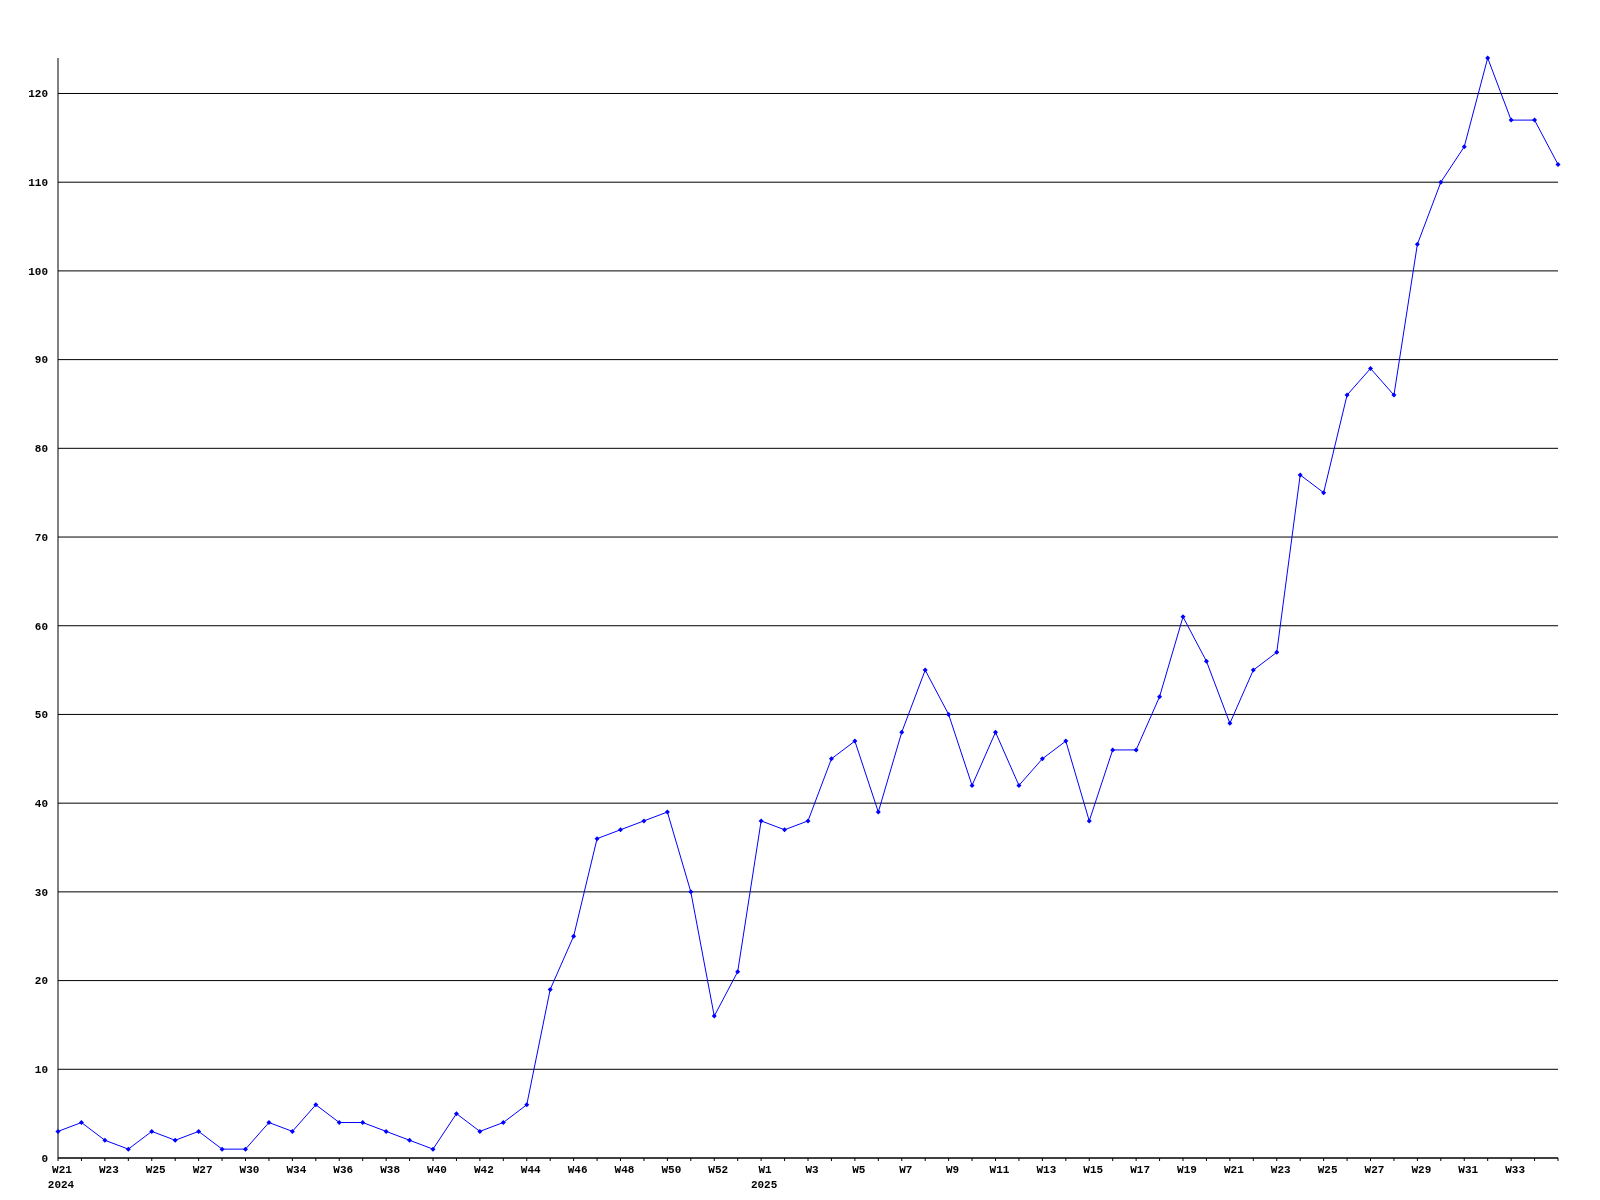  Describe the element at coordinates (41, 1070) in the screenshot. I see `y-tick-label: 10` at that location.